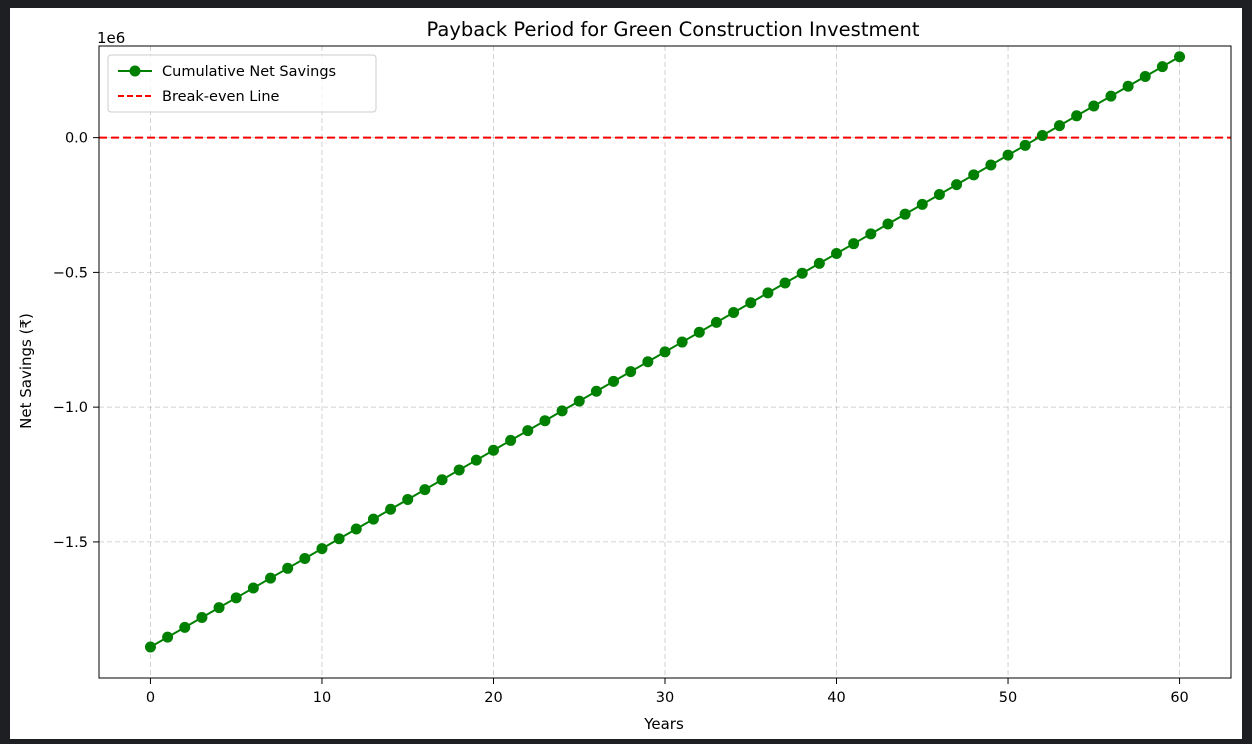 This screenshot has width=1252, height=744. Describe the element at coordinates (249, 72) in the screenshot. I see `legend-label: Cumulative Net Savings` at that location.